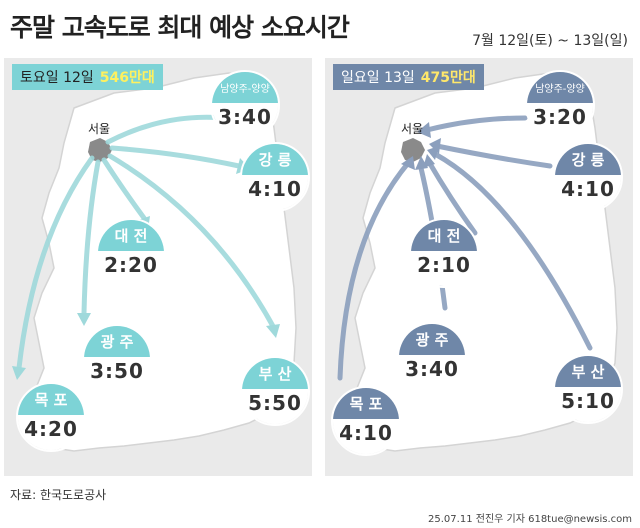 The width and height of the screenshot is (640, 528). I want to click on sunday-city-yangyang: 남양주-양양 3:20, so click(560, 105).